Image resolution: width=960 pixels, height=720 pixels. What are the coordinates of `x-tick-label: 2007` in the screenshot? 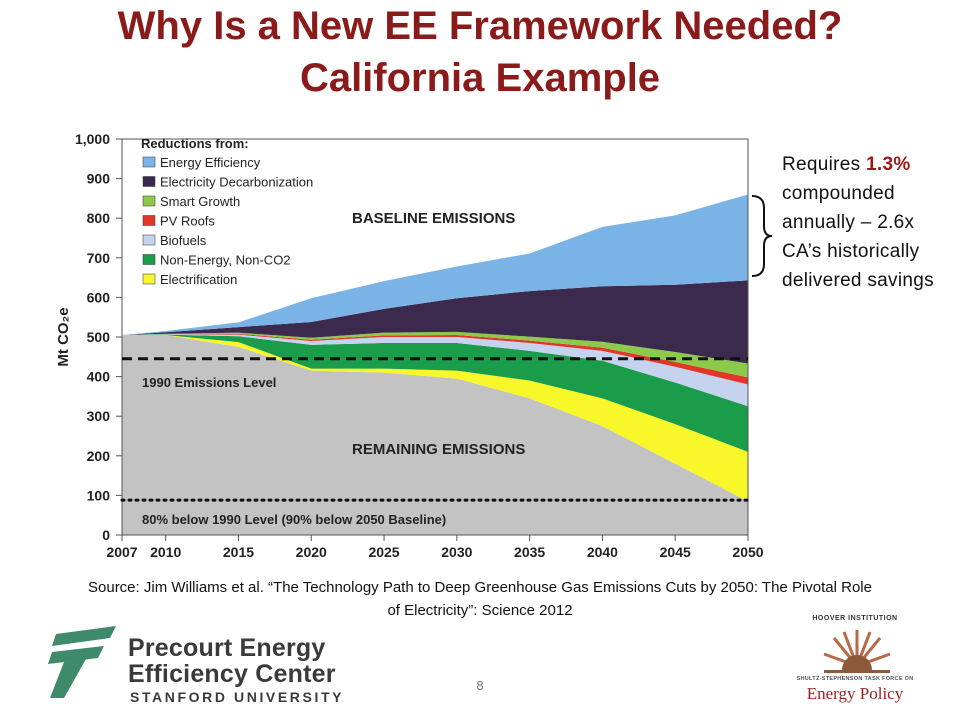 It's located at (121, 552).